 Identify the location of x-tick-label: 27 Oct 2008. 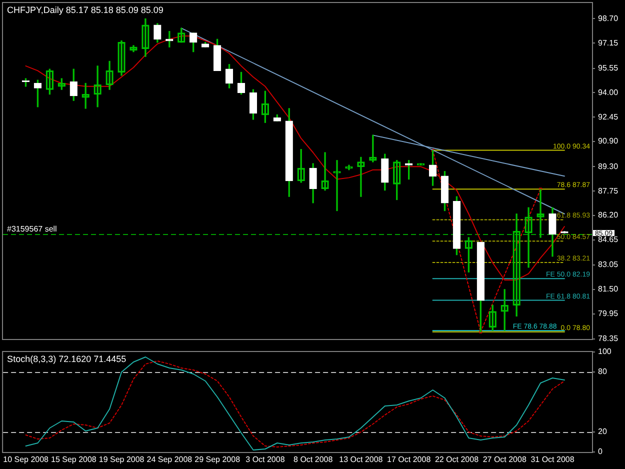
(504, 459).